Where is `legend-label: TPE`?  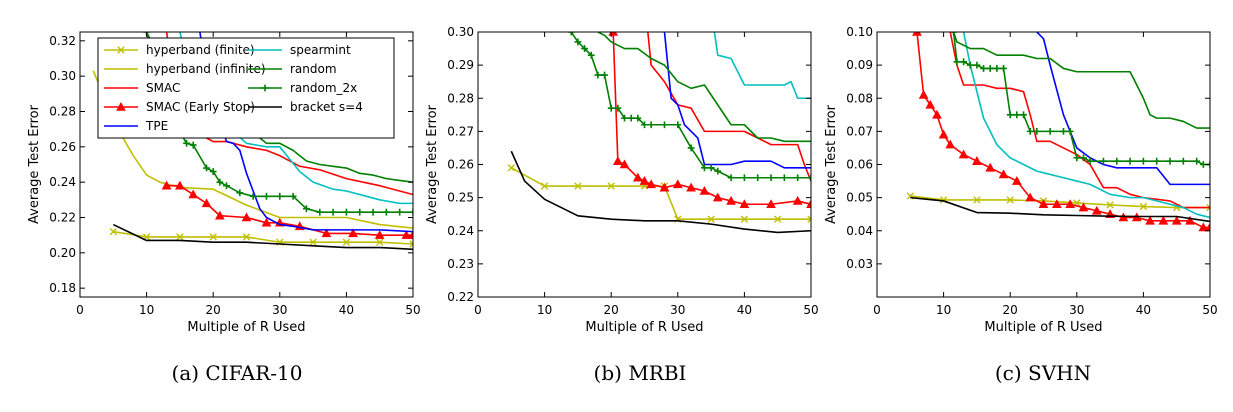
legend-label: TPE is located at coordinates (156, 126).